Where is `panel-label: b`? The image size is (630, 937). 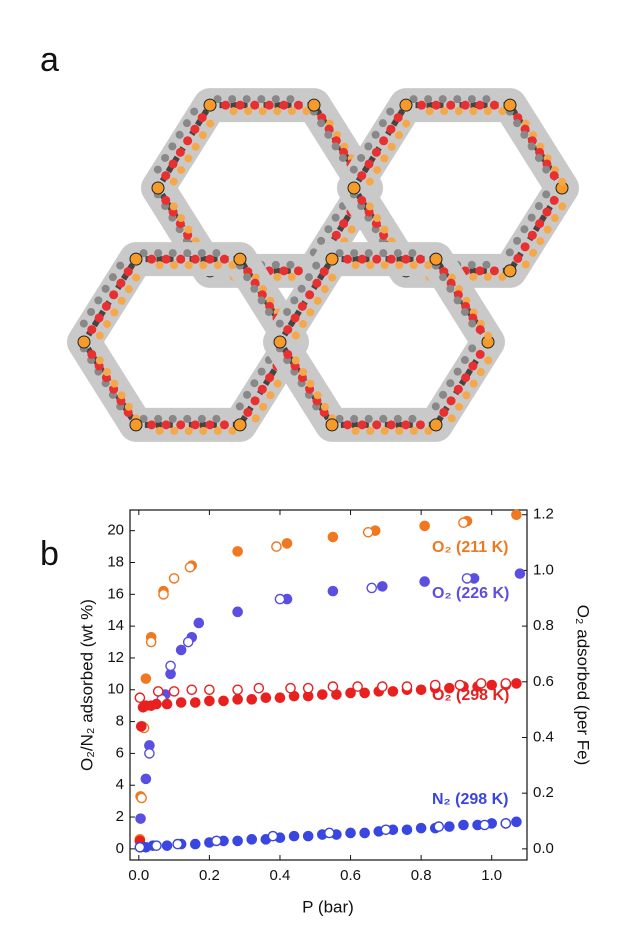 panel-label: b is located at coordinates (49, 554).